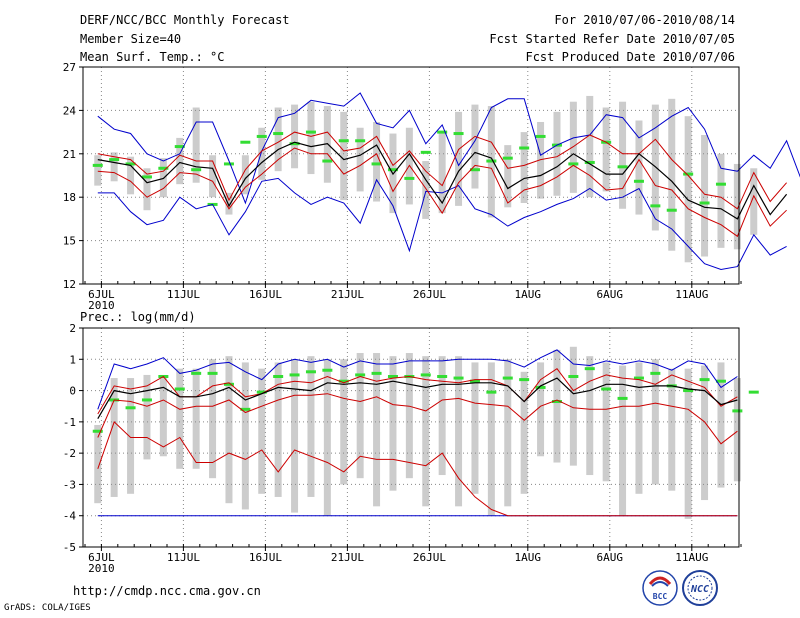 The width and height of the screenshot is (800, 618). Describe the element at coordinates (69, 67) in the screenshot. I see `temperature-ytick-label: 27` at that location.